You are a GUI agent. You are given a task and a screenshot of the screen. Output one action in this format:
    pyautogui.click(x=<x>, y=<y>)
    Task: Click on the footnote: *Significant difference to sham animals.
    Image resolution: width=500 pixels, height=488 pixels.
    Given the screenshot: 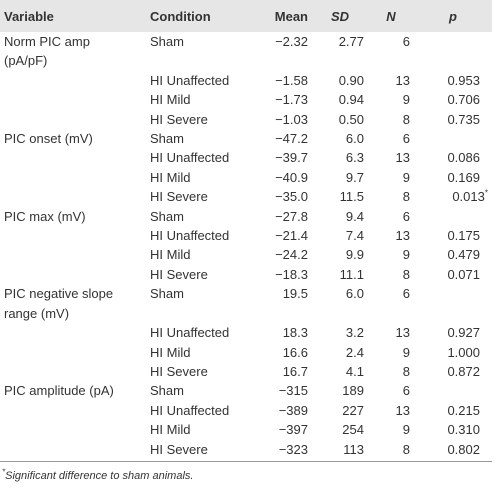 What is the action you would take?
    pyautogui.click(x=98, y=475)
    